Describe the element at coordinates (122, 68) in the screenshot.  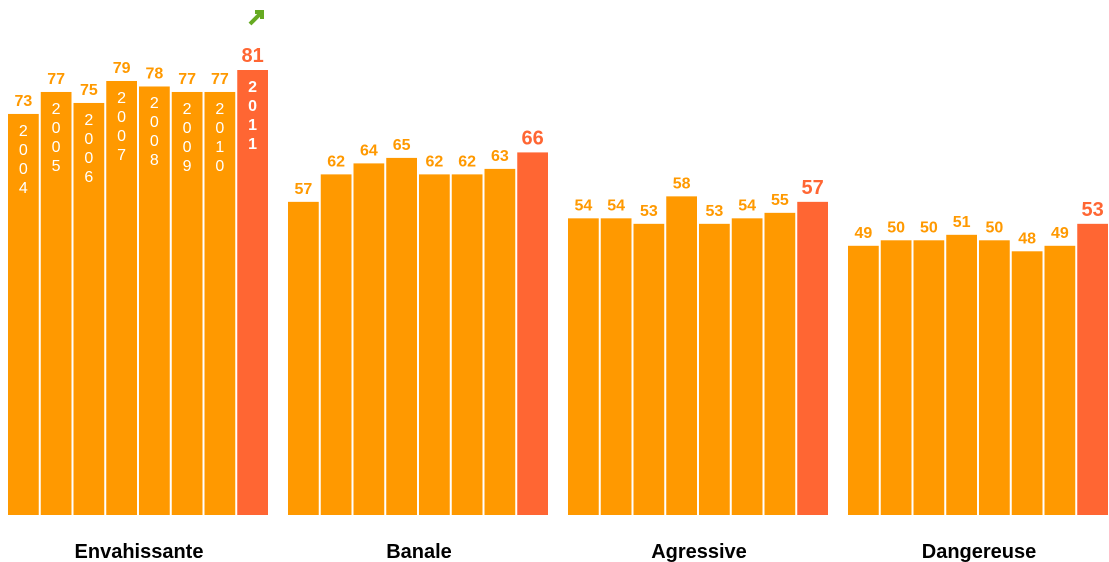
I see `value-label: 79` at that location.